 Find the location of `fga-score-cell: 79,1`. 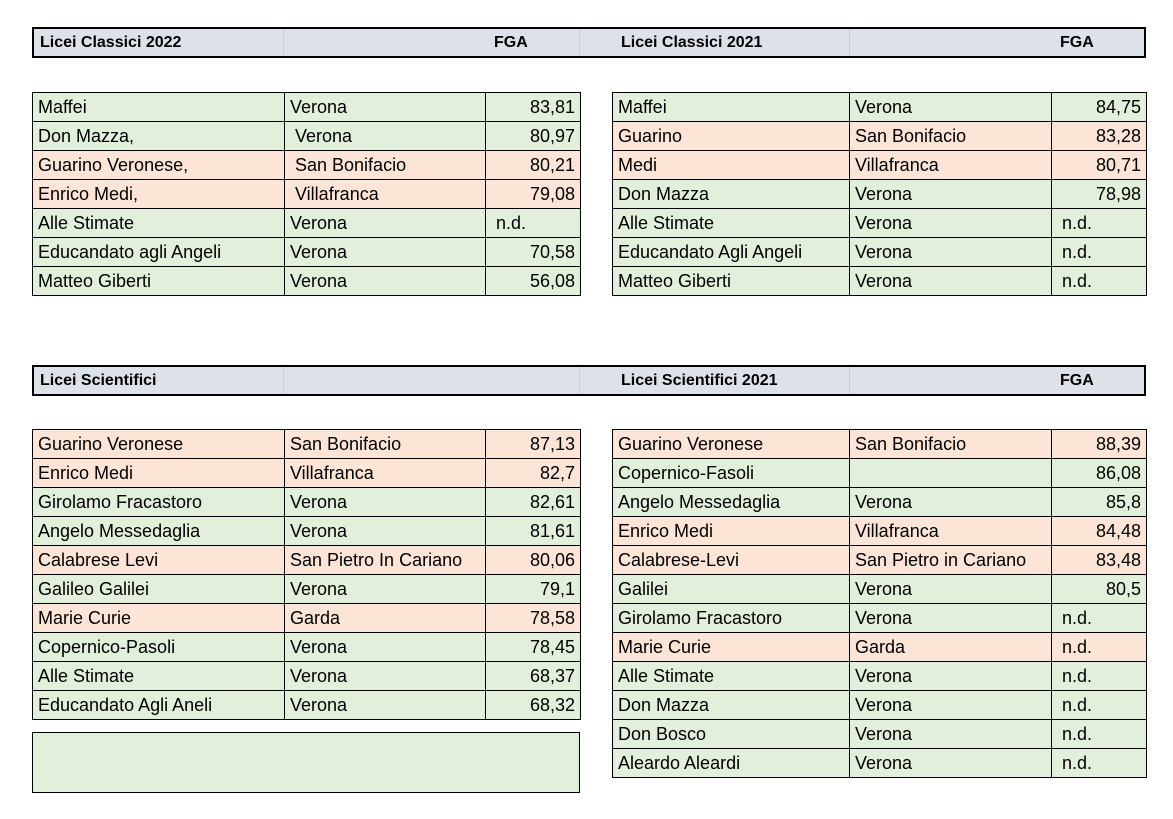

fga-score-cell: 79,1 is located at coordinates (533, 589).